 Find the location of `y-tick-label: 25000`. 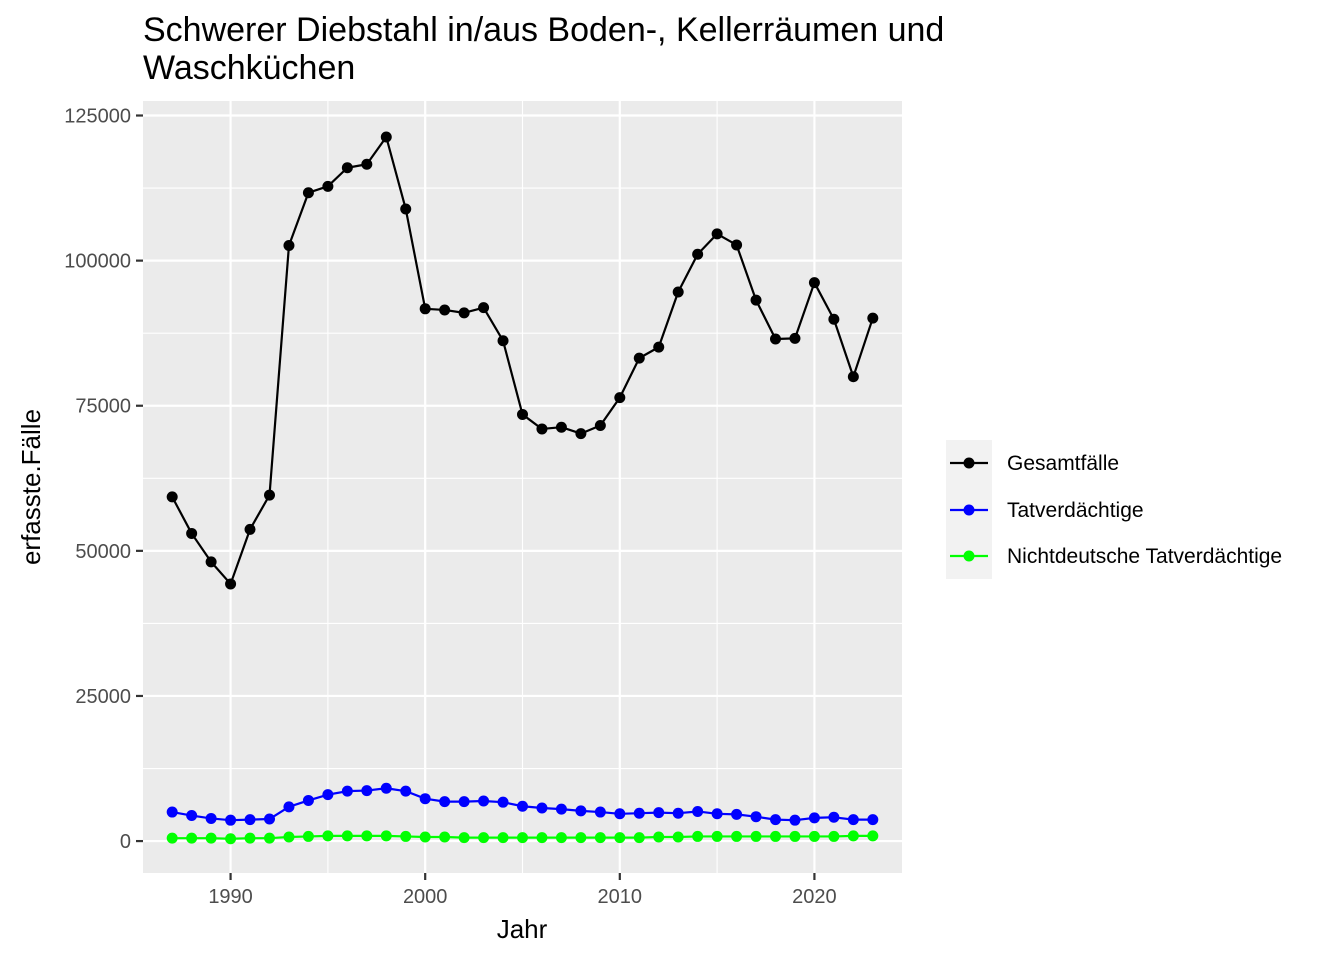

y-tick-label: 25000 is located at coordinates (103, 697).